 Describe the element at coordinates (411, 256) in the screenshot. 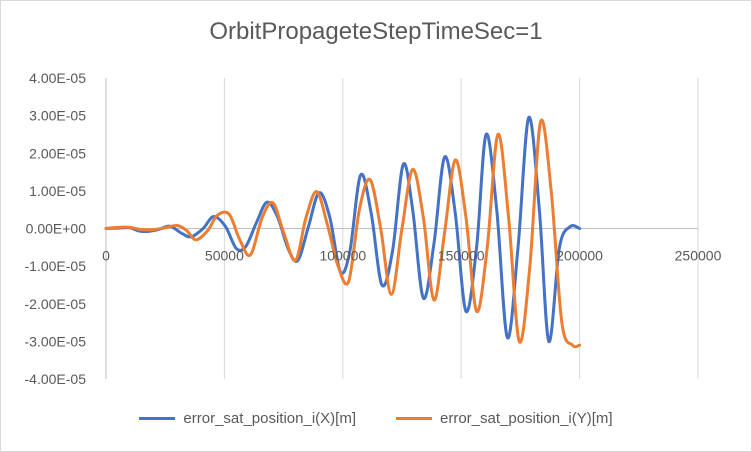

I see `x-axis-tick-labels: 0 50000 100000 150000 200000 250000` at that location.